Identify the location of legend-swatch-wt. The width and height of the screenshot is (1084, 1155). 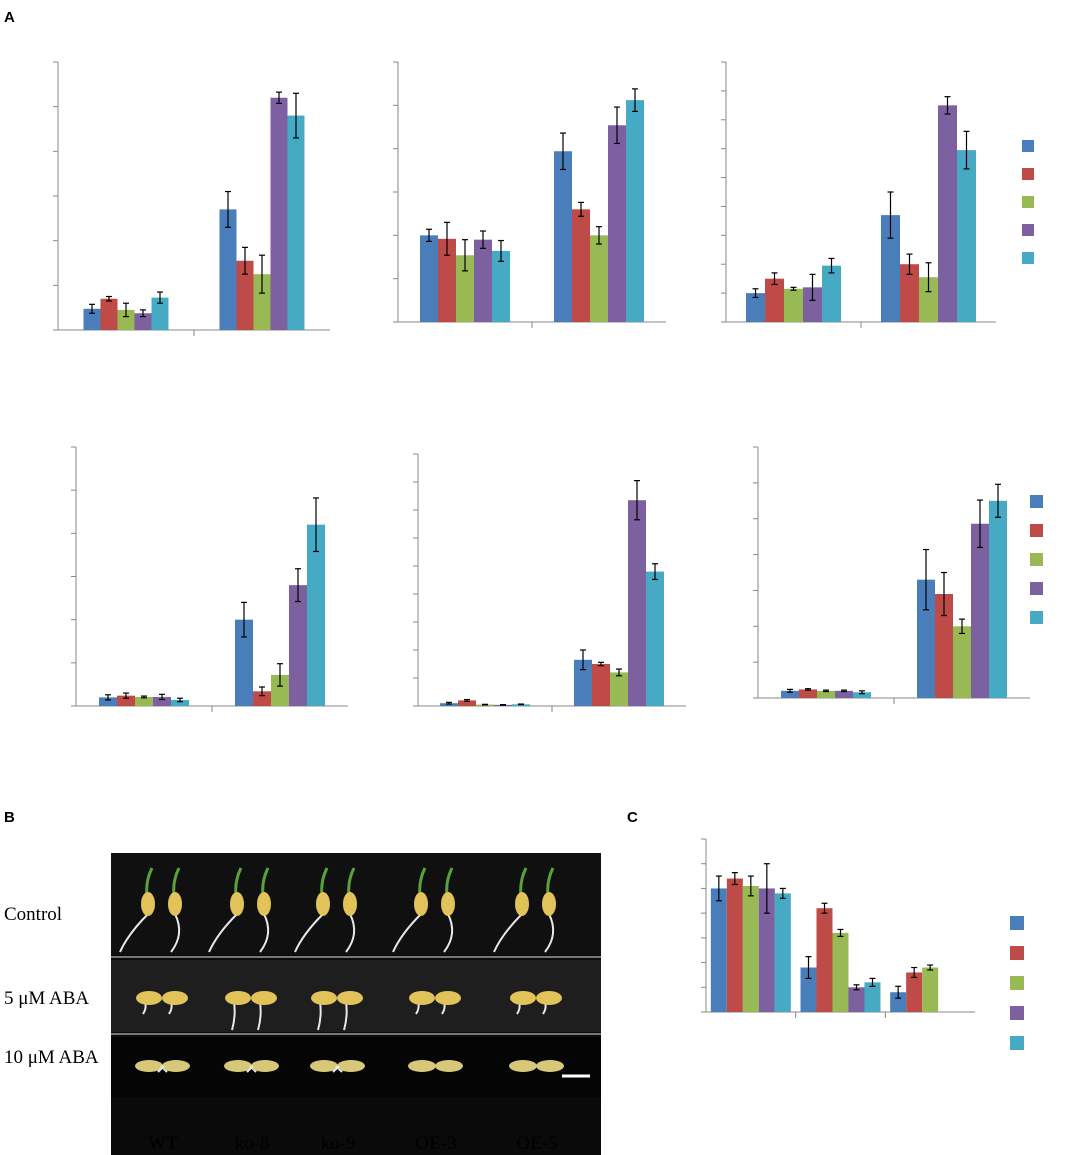
(1028, 146).